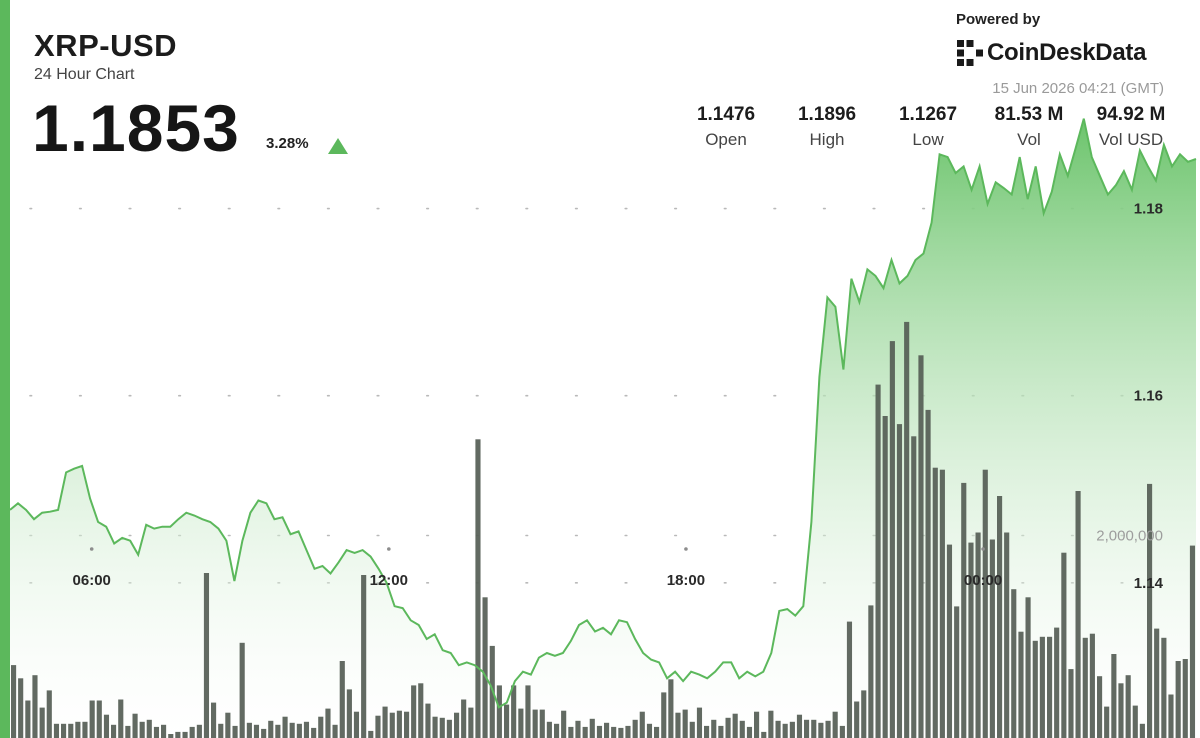 Image resolution: width=1200 pixels, height=738 pixels. Describe the element at coordinates (1029, 139) in the screenshot. I see `stat-label: Vol` at that location.